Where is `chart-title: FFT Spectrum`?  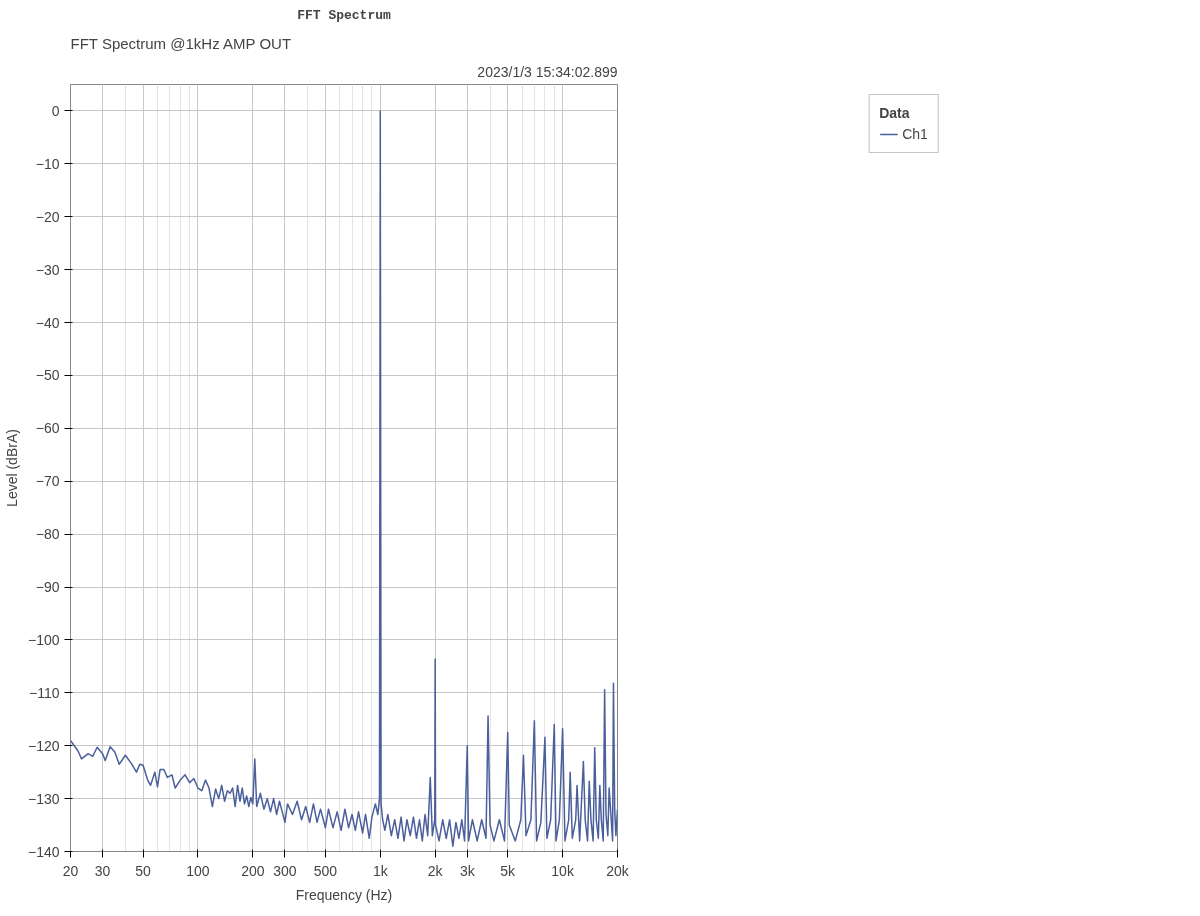 chart-title: FFT Spectrum is located at coordinates (344, 15).